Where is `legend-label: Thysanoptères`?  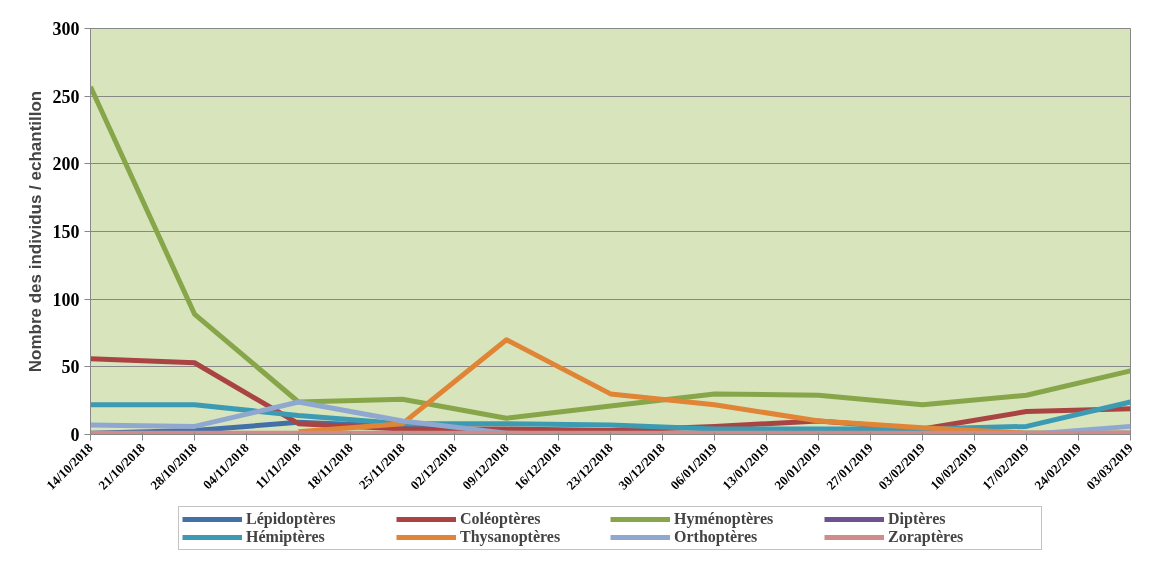
legend-label: Thysanoptères is located at coordinates (511, 537).